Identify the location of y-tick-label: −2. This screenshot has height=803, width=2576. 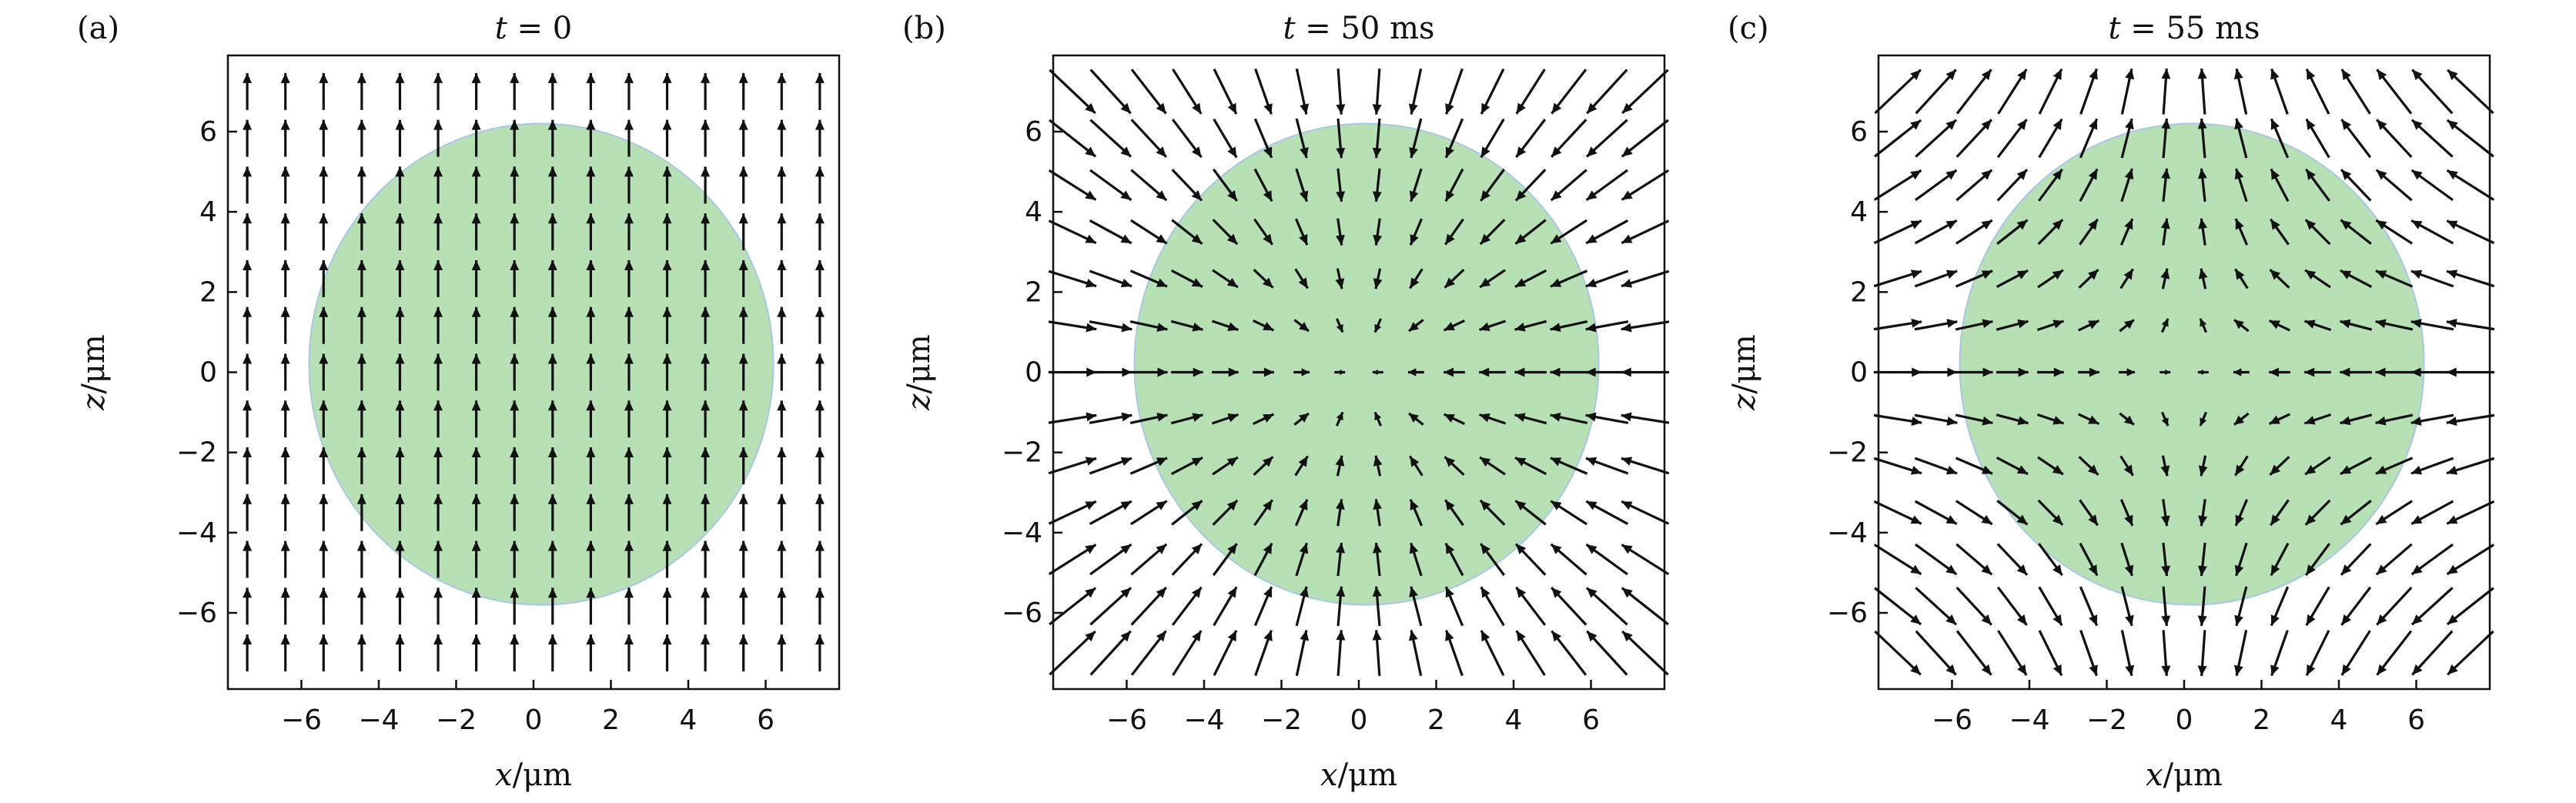
(1847, 453).